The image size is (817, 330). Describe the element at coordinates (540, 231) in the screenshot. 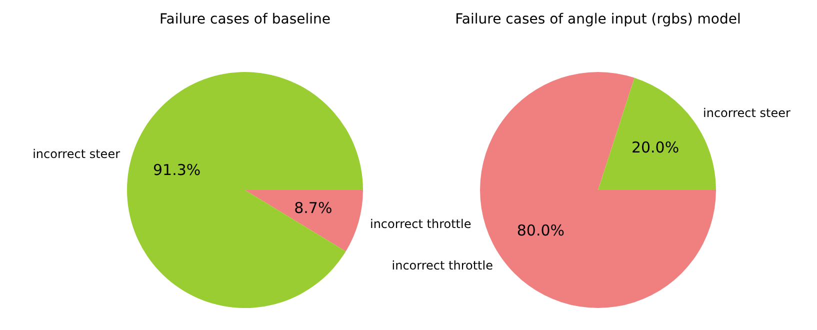

I see `data-label: 80.0%` at that location.